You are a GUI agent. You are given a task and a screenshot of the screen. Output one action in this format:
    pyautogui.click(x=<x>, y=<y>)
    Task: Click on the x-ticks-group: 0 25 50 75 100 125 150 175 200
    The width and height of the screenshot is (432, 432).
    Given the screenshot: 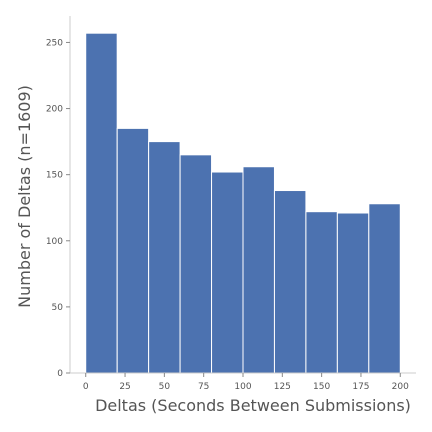 What is the action you would take?
    pyautogui.click(x=246, y=382)
    